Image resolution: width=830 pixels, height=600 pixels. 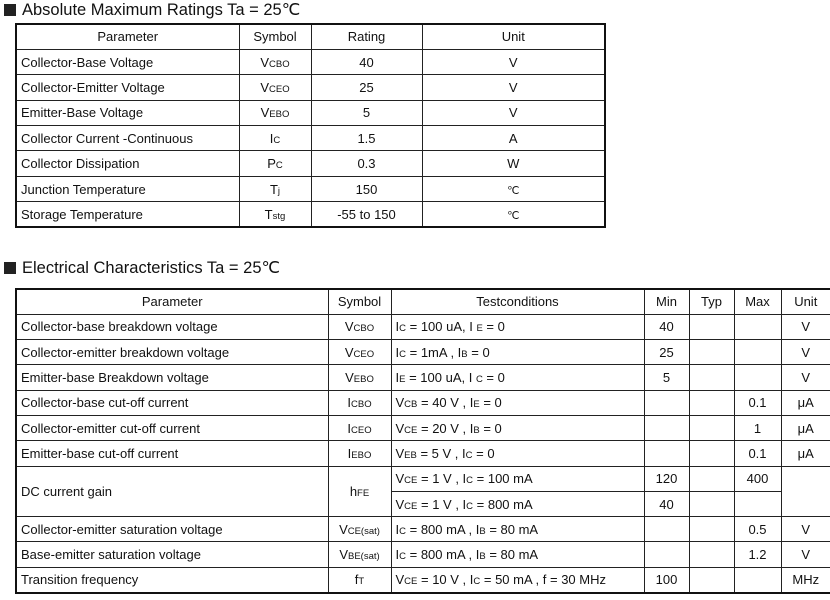 What do you see at coordinates (356, 580) in the screenshot?
I see `symbol-main: f` at bounding box center [356, 580].